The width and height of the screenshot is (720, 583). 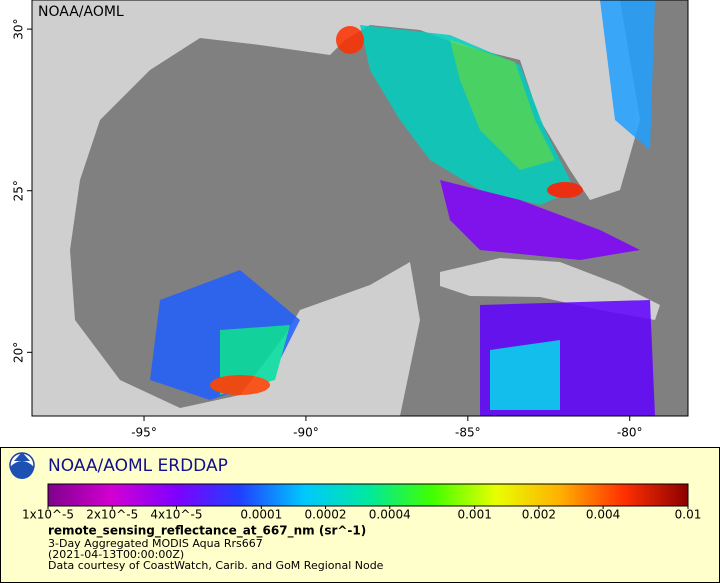 What do you see at coordinates (261, 515) in the screenshot?
I see `colorbar-tick-label: 0.0001` at bounding box center [261, 515].